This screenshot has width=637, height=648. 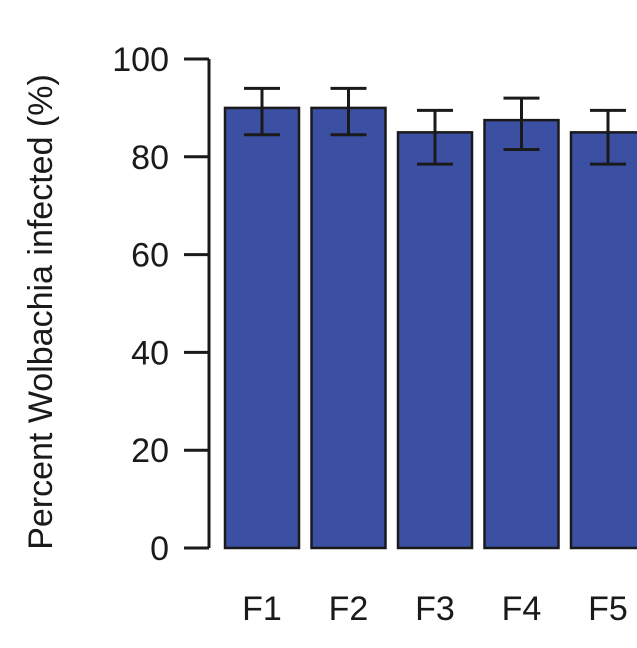 I want to click on y-axis: 0 20 40 60 80 100, so click(x=161, y=304).